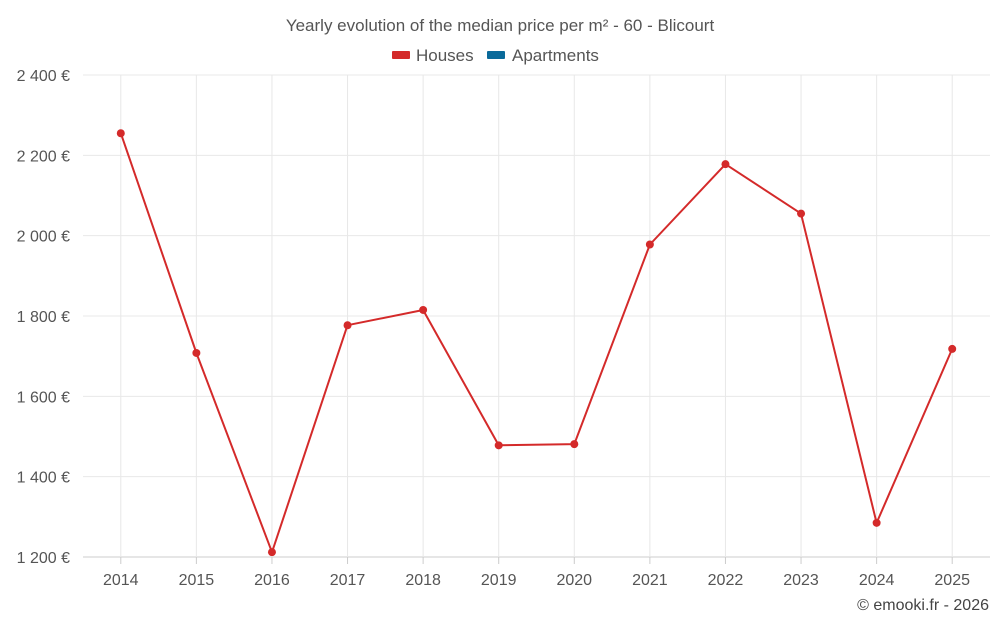  What do you see at coordinates (272, 580) in the screenshot?
I see `x-tick-label: 2016` at bounding box center [272, 580].